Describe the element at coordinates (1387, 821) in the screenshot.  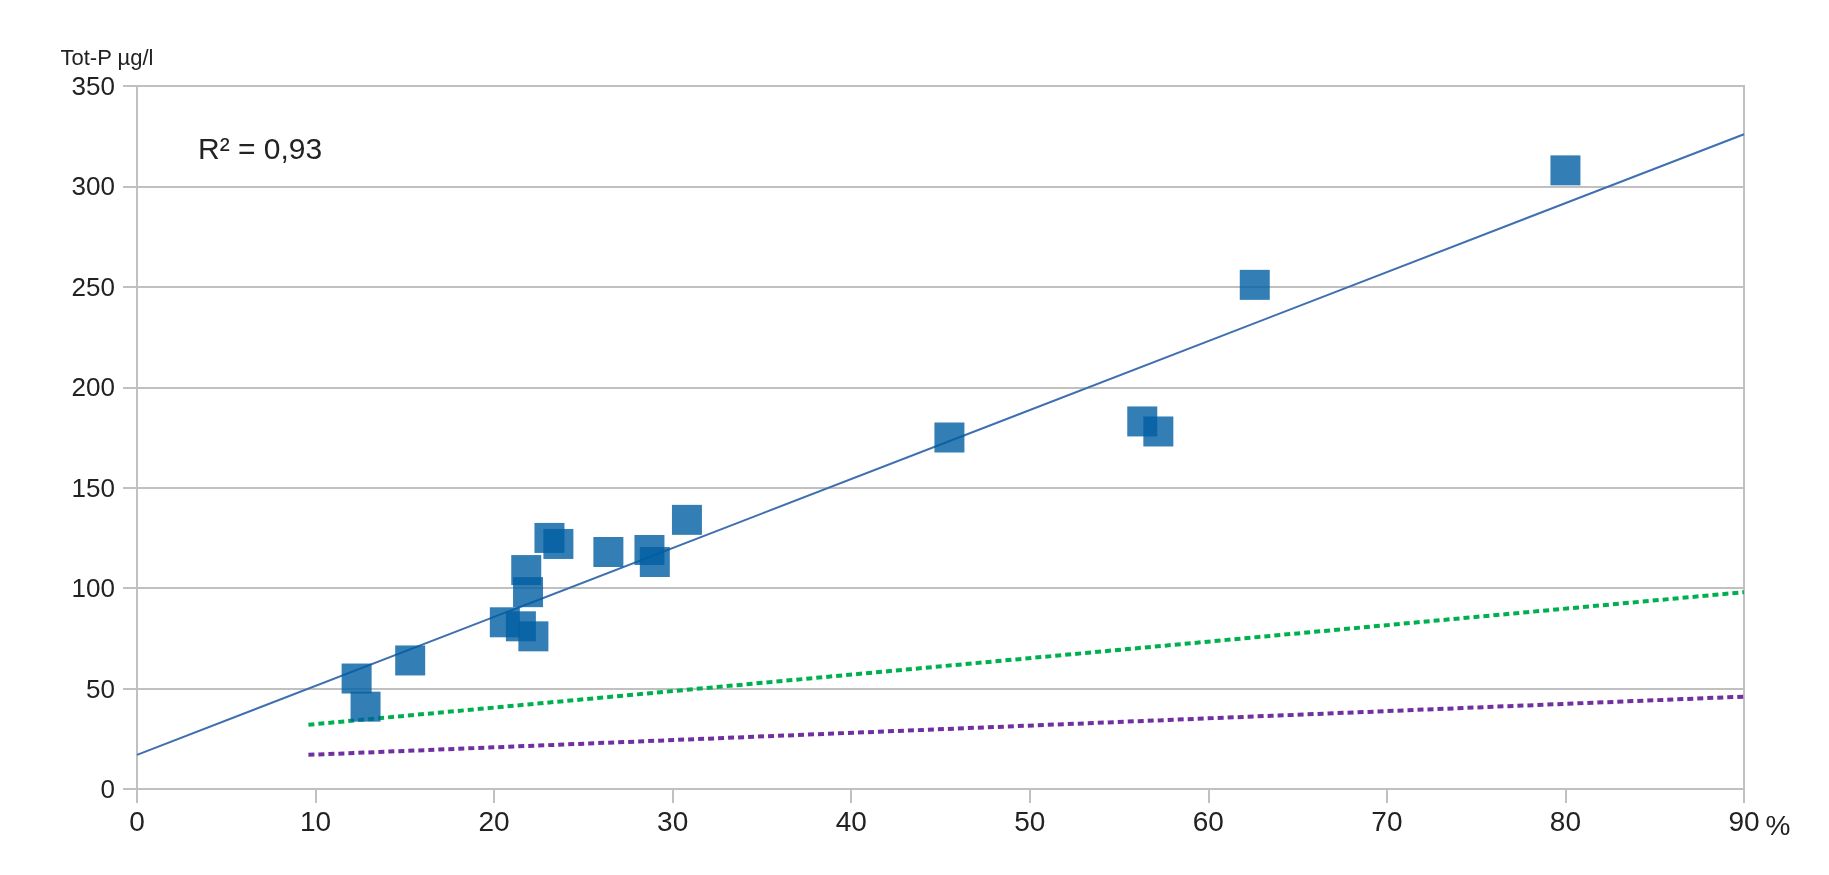
I see `x-tick-label: 70` at that location.